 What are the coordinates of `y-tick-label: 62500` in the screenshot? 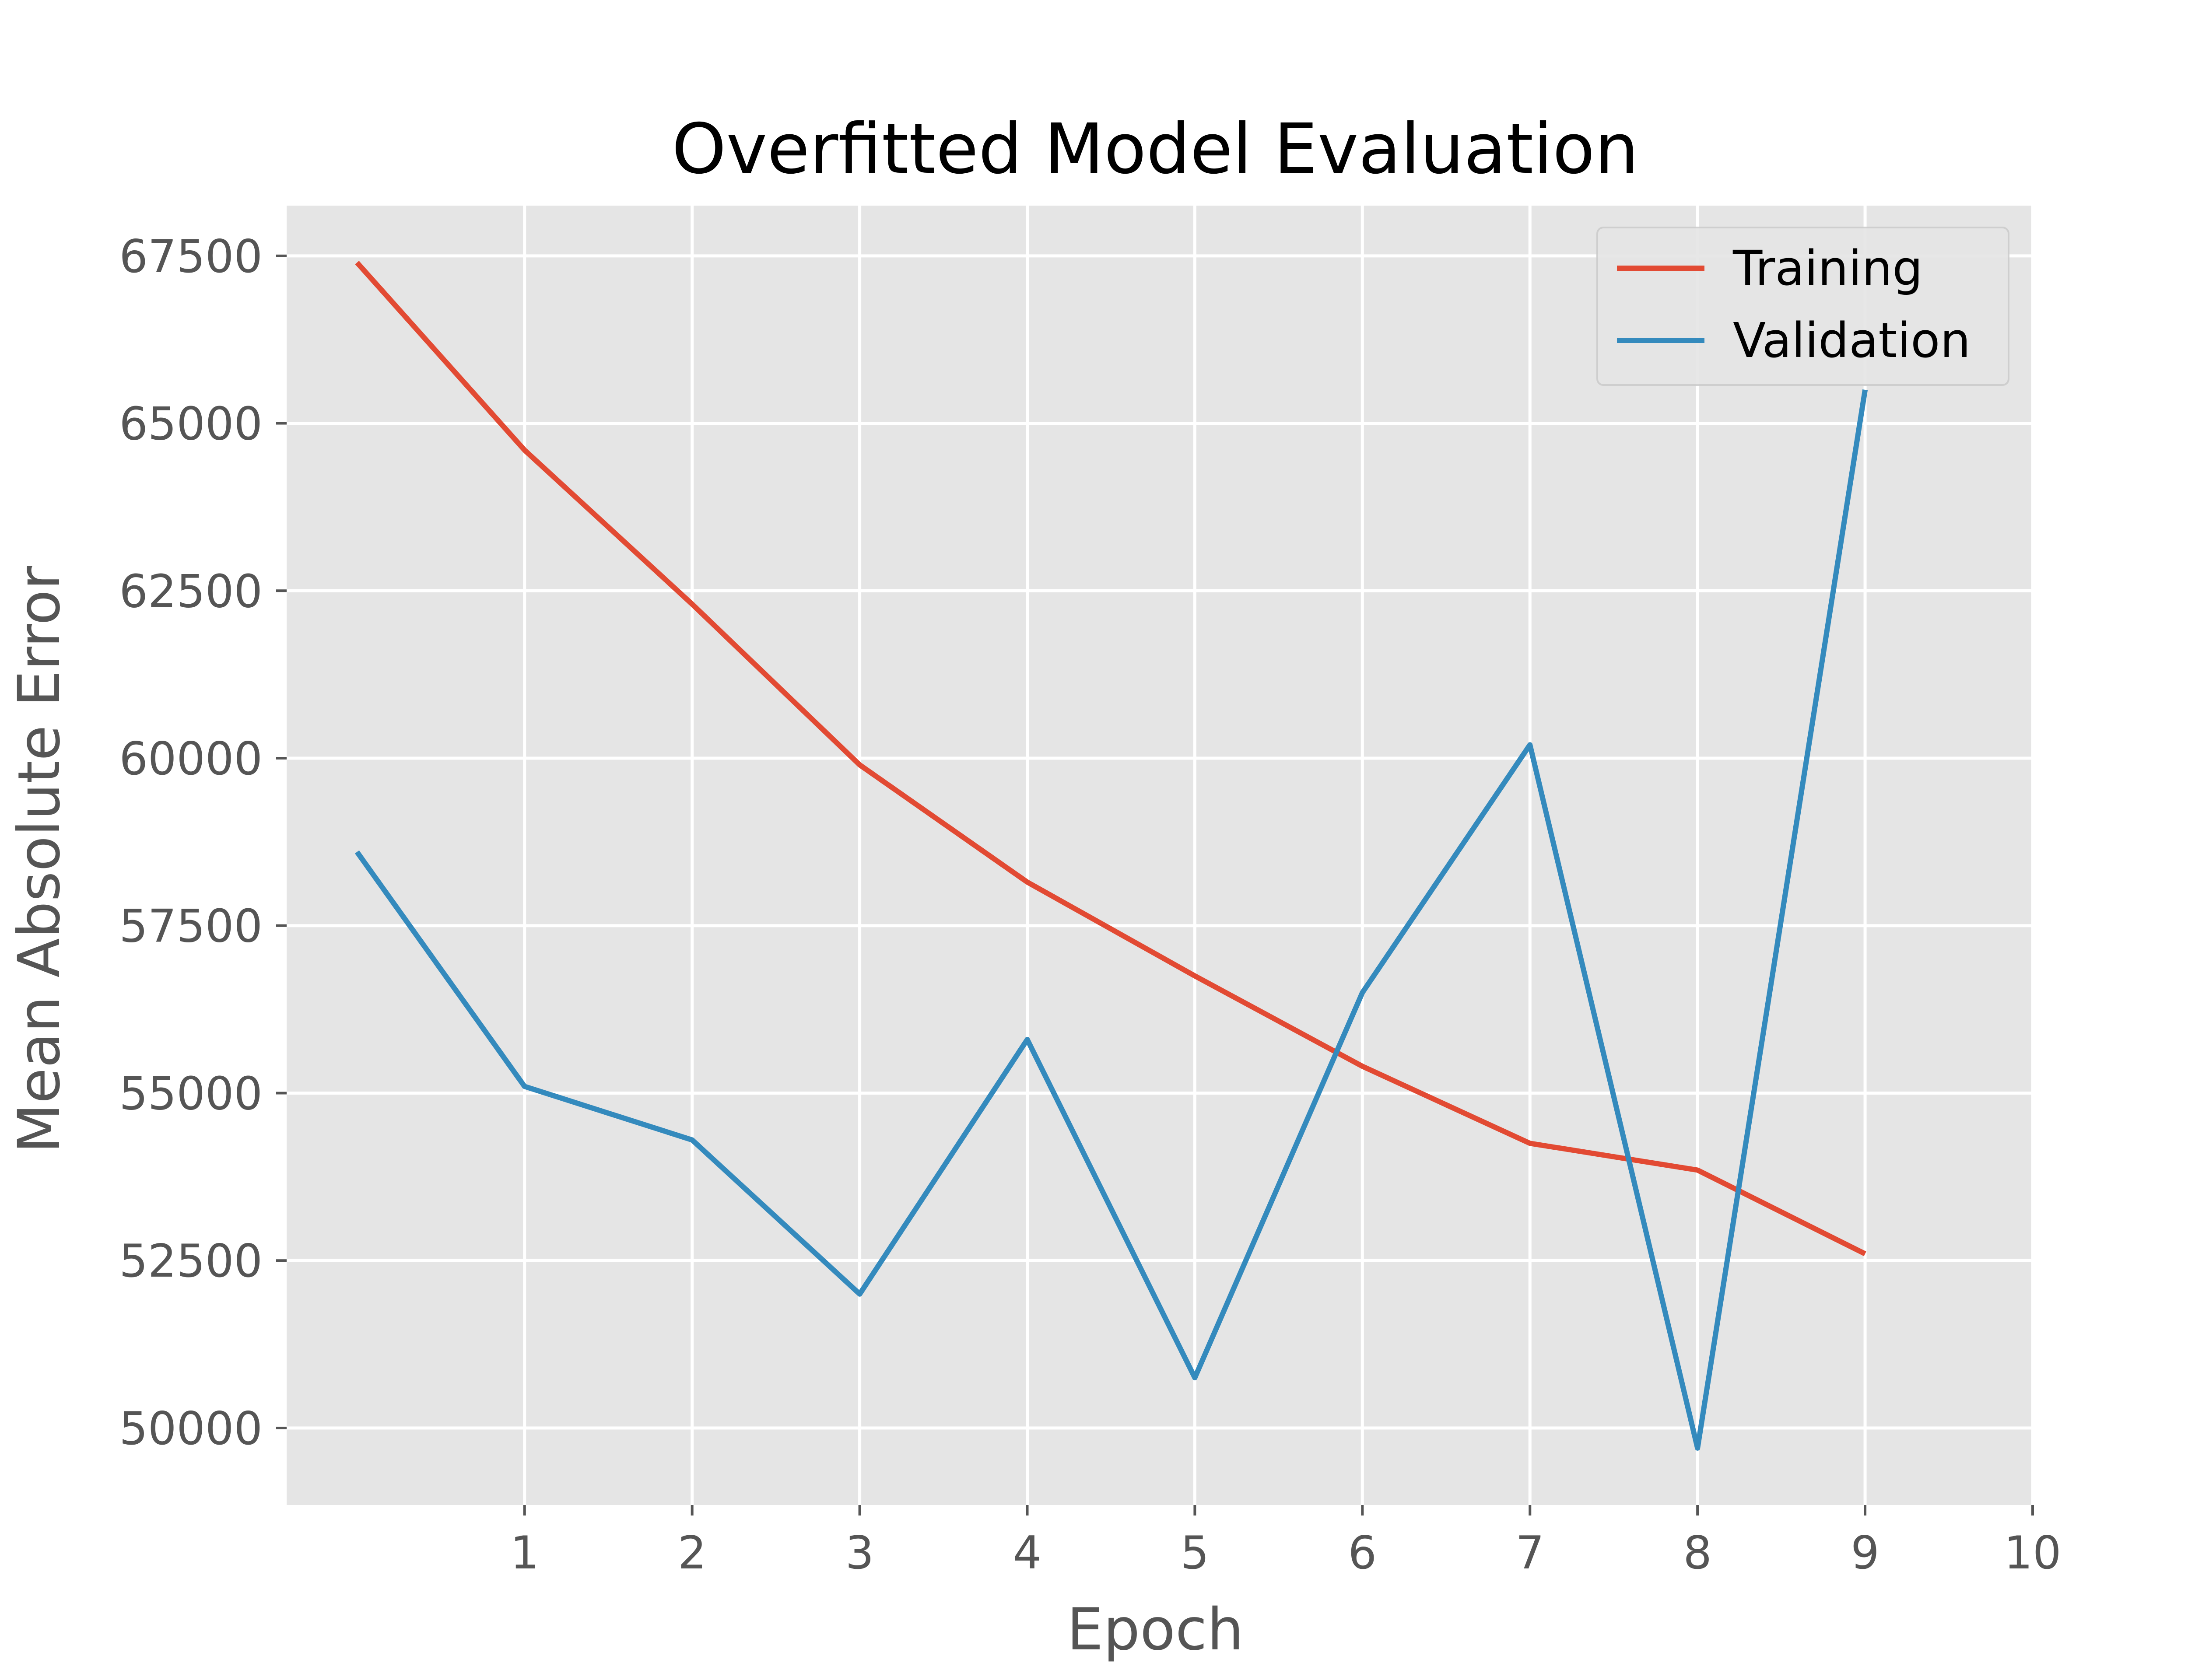 It's located at (191, 591).